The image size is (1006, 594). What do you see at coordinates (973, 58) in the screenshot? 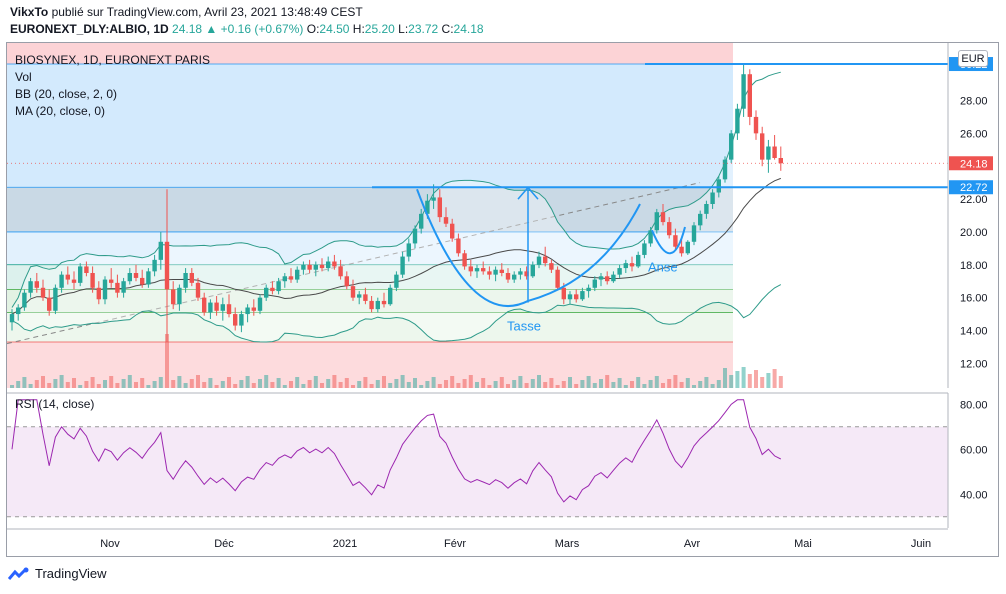
I see `currency-badge: EUR` at bounding box center [973, 58].